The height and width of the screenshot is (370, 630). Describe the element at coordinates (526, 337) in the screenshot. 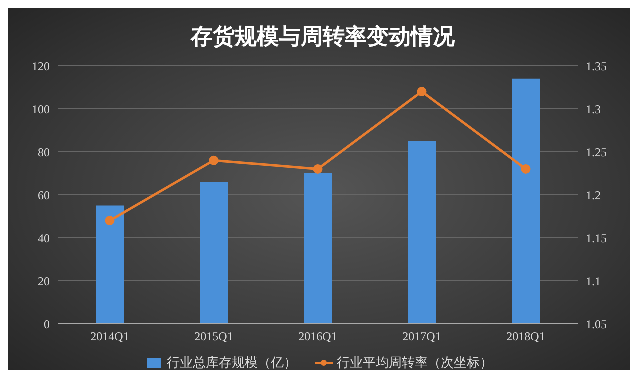

I see `x-tick-label: 2018Q1` at that location.